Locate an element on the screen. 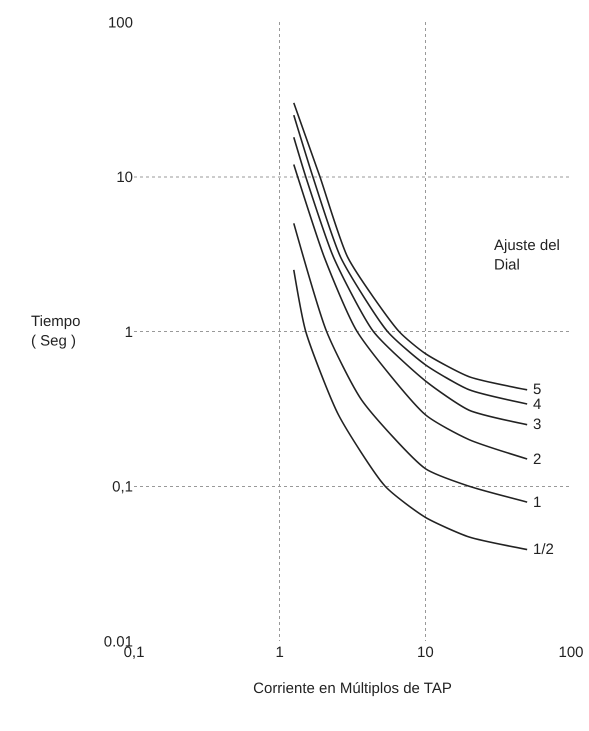  series-label: 4 is located at coordinates (537, 404).